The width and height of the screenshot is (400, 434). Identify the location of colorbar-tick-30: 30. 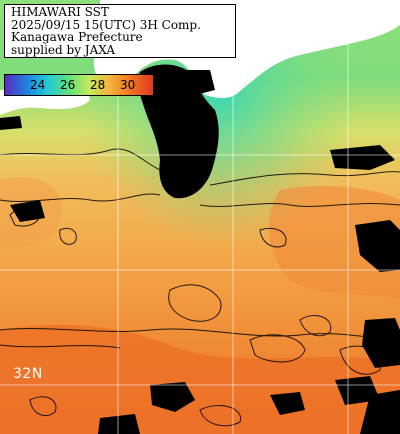
(128, 85).